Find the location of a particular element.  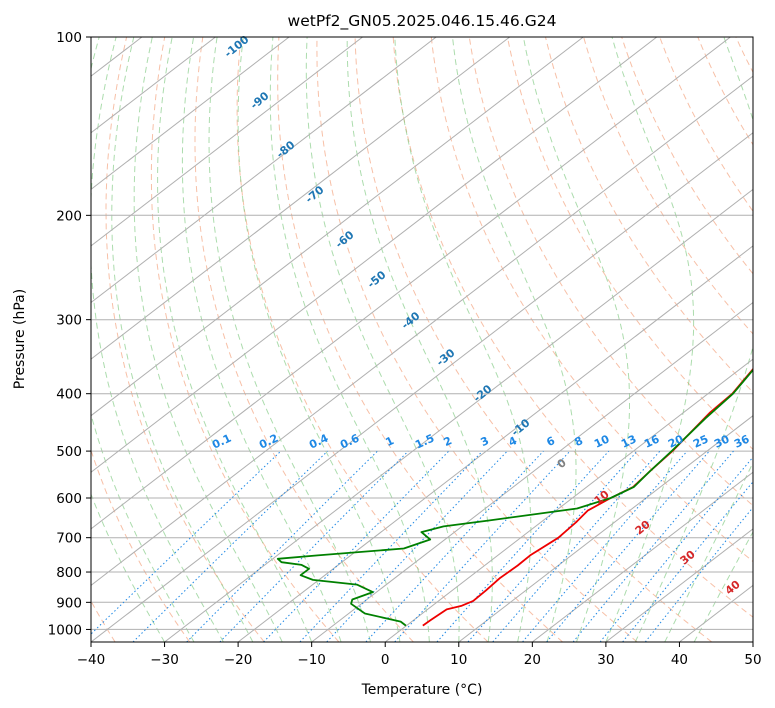

mixing-ratio-label: 25 is located at coordinates (700, 441).